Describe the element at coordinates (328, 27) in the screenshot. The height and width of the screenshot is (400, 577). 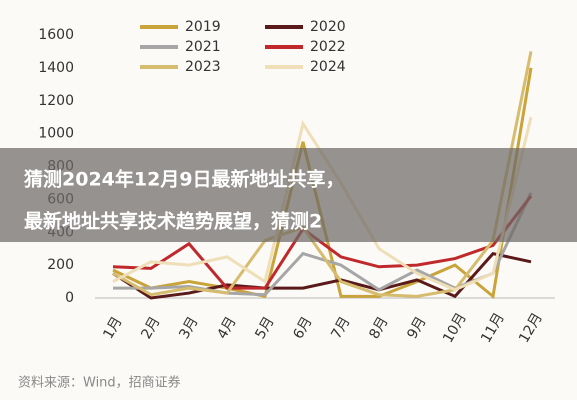
I see `legend-label: 2020` at that location.